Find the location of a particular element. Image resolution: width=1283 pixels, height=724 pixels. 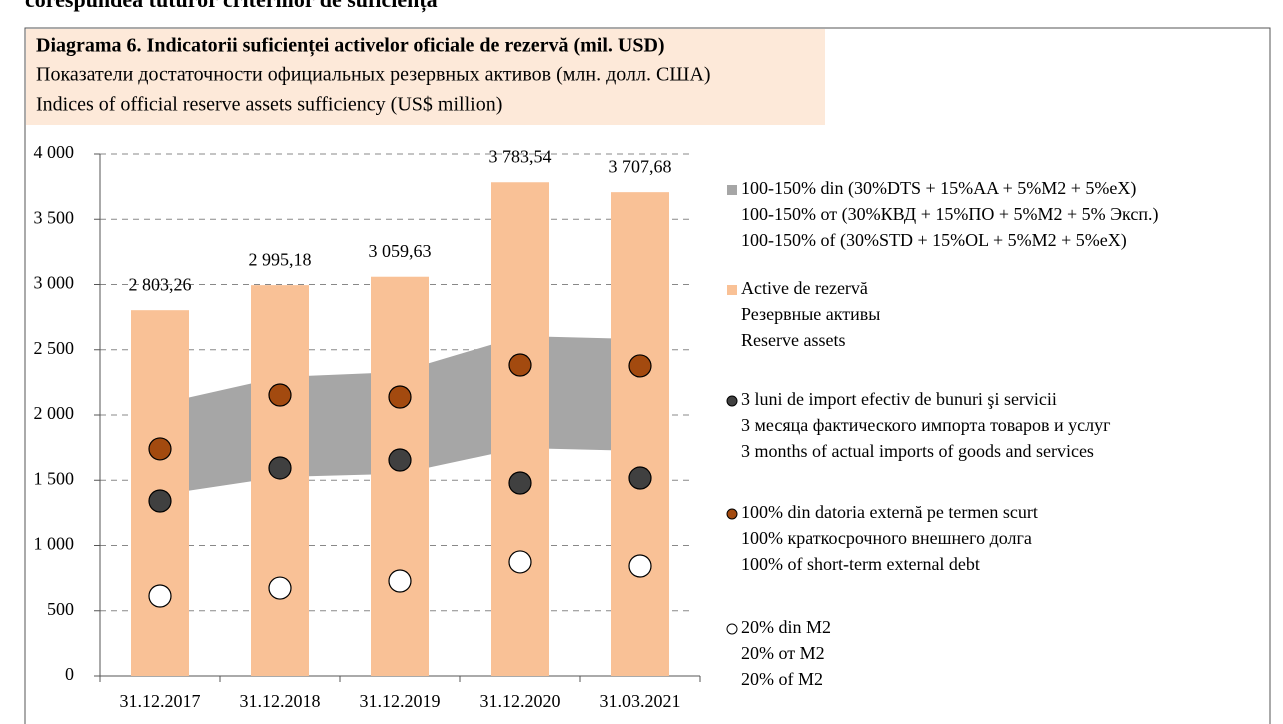

value-label: 3 707,68 is located at coordinates (640, 166).